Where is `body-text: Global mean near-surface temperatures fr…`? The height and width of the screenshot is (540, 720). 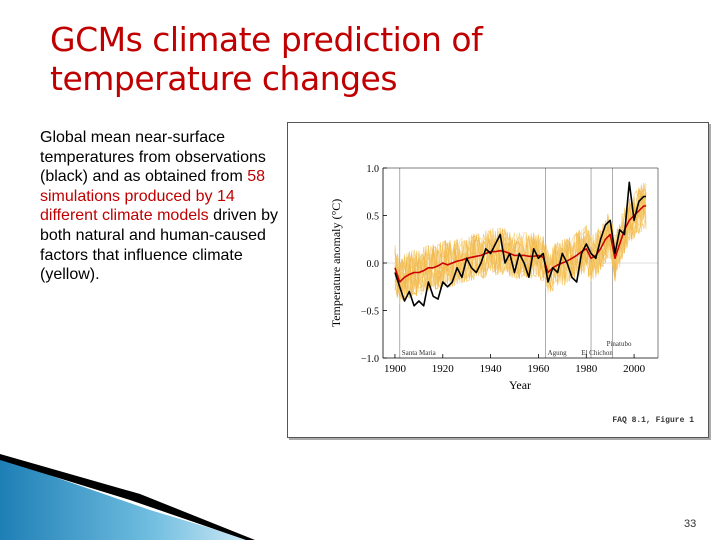
body-text: Global mean near-surface temperatures fr… is located at coordinates (160, 206).